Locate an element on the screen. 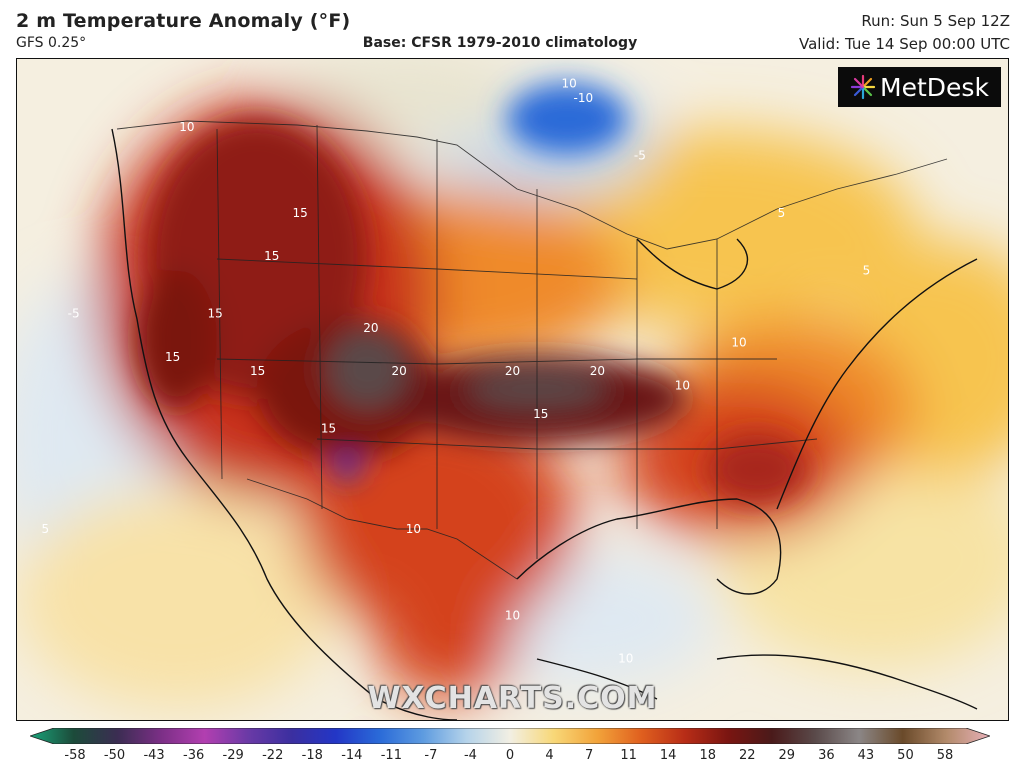 This screenshot has height=784, width=1024. metdesk-burst-icon is located at coordinates (863, 87).